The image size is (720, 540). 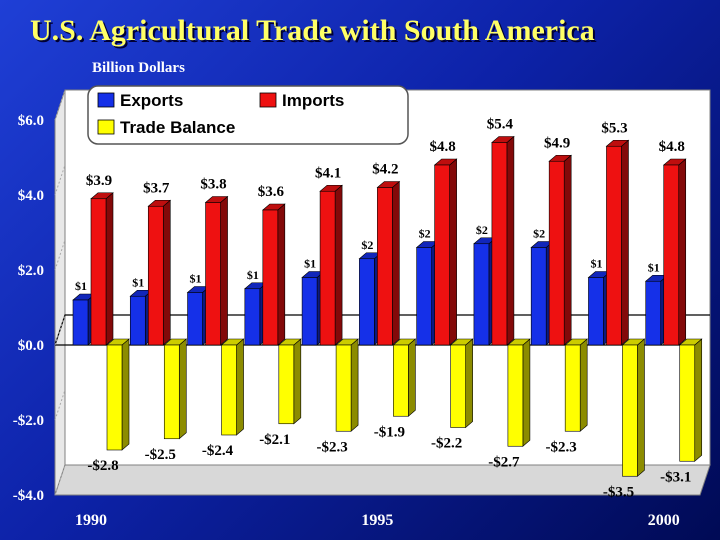 I want to click on label-balance-1995: -$1.9, so click(x=389, y=432).